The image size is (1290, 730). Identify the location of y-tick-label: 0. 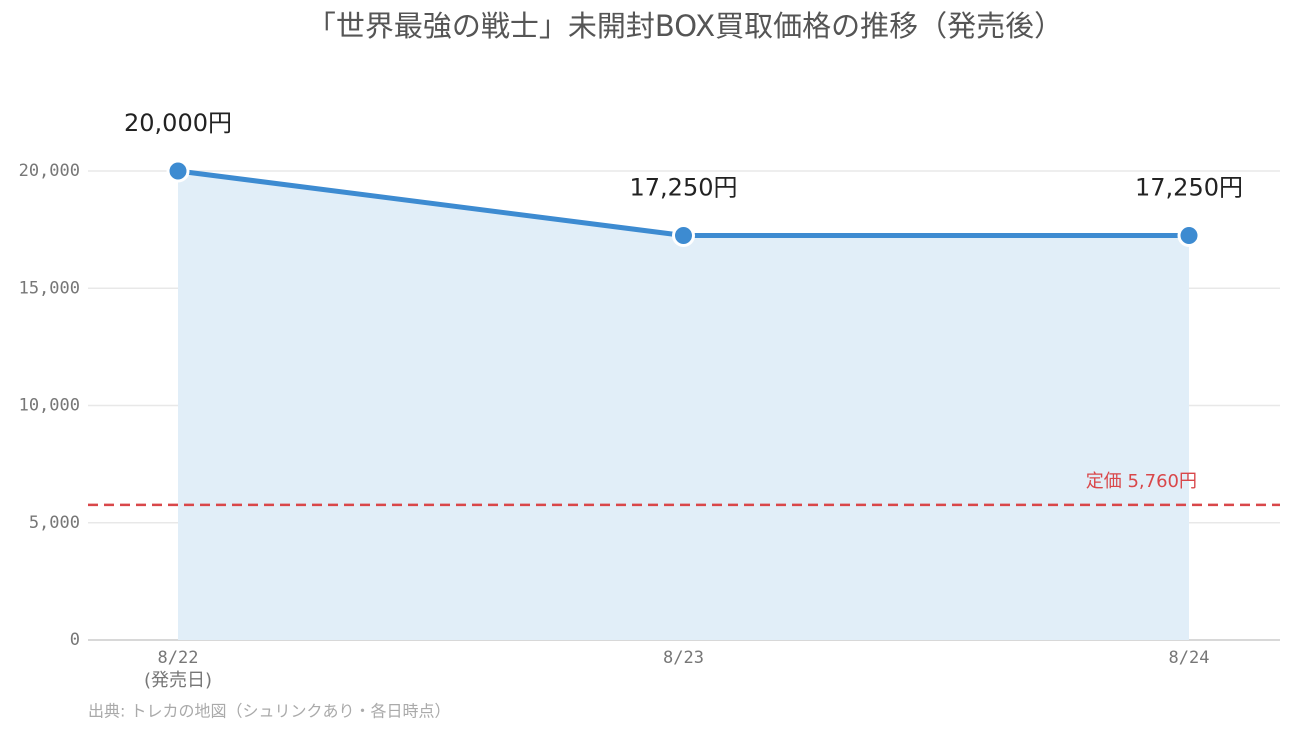
(75, 640).